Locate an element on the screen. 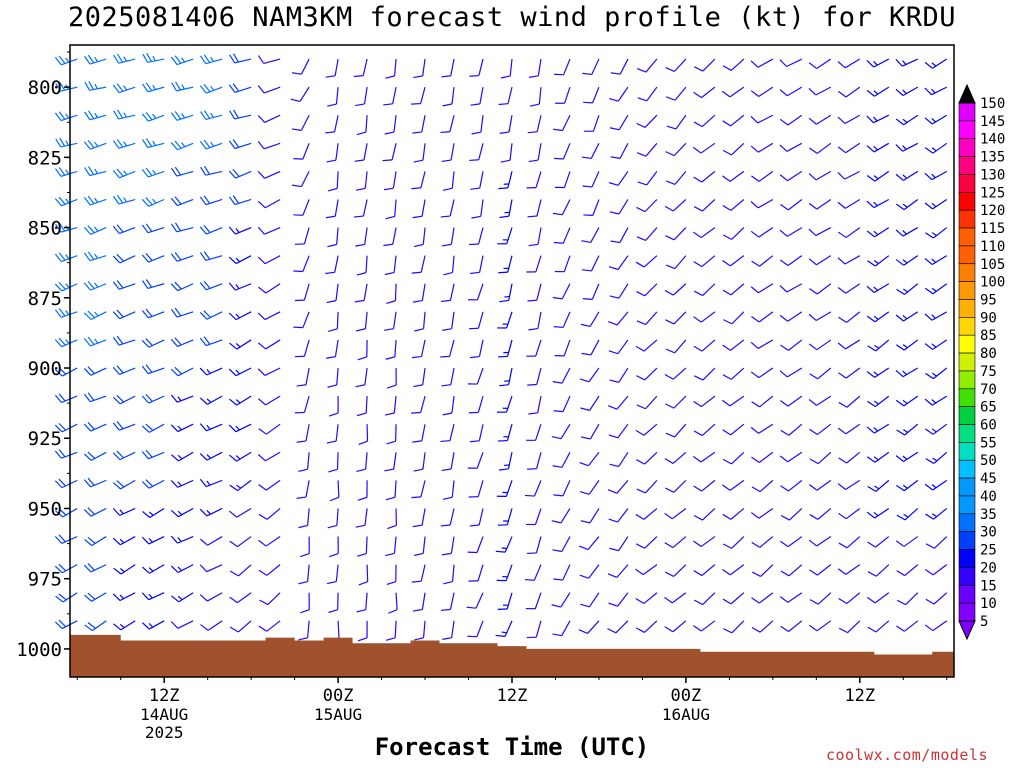 This screenshot has width=1024, height=768. x-tick-label: 12Z is located at coordinates (164, 696).